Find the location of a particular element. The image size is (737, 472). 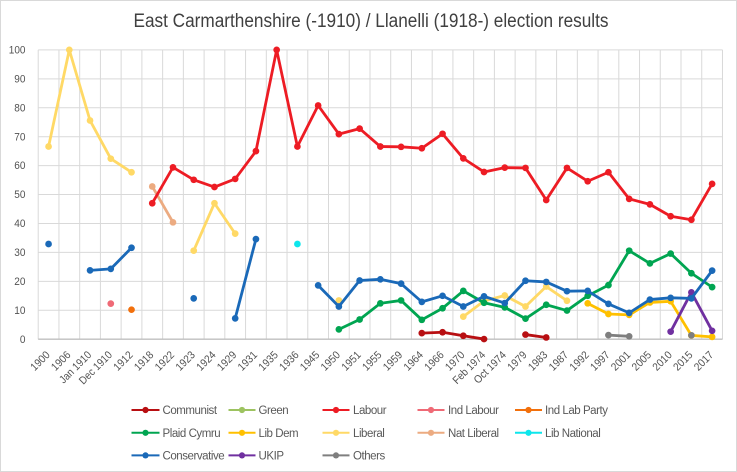

svg-text: 100 is located at coordinates (17, 51).